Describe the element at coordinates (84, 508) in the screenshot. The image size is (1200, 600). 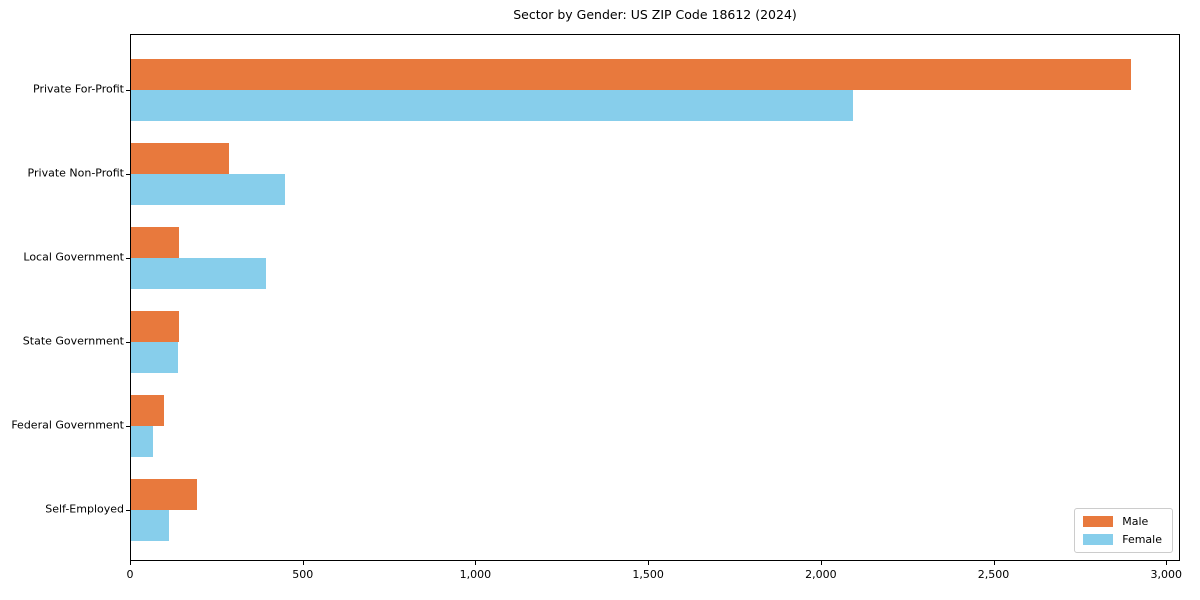
I see `y-tick-label-self-employed: Self-Employed` at that location.